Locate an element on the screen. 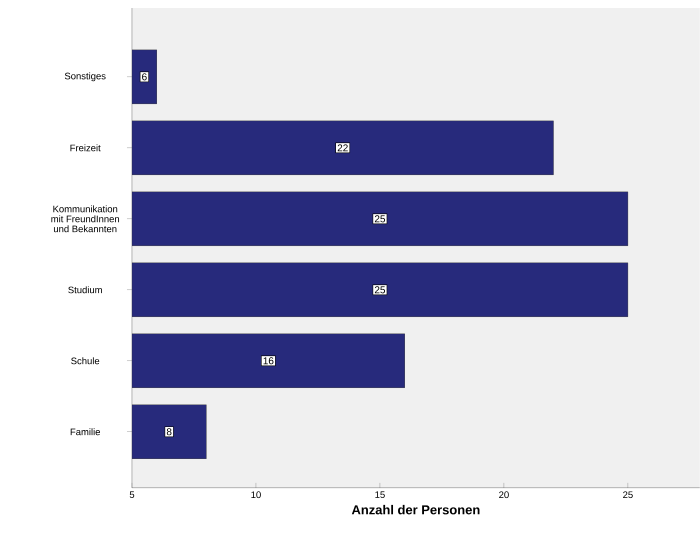  data-label: 16 is located at coordinates (269, 360).